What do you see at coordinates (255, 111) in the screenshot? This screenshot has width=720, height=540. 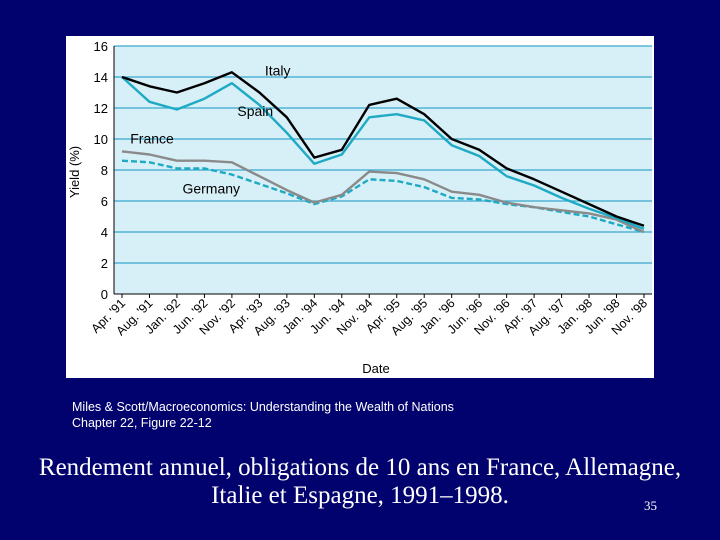 I see `series-label-spain: Spain` at bounding box center [255, 111].